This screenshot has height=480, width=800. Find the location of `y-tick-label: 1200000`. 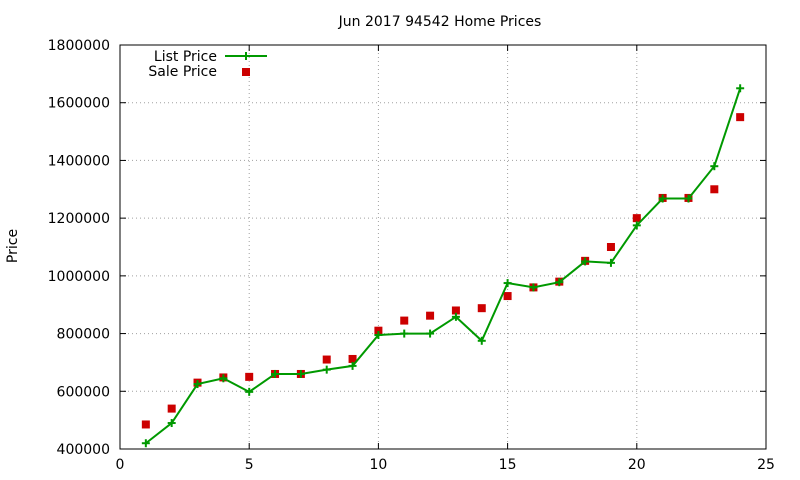

y-tick-label: 1200000 is located at coordinates (79, 219).